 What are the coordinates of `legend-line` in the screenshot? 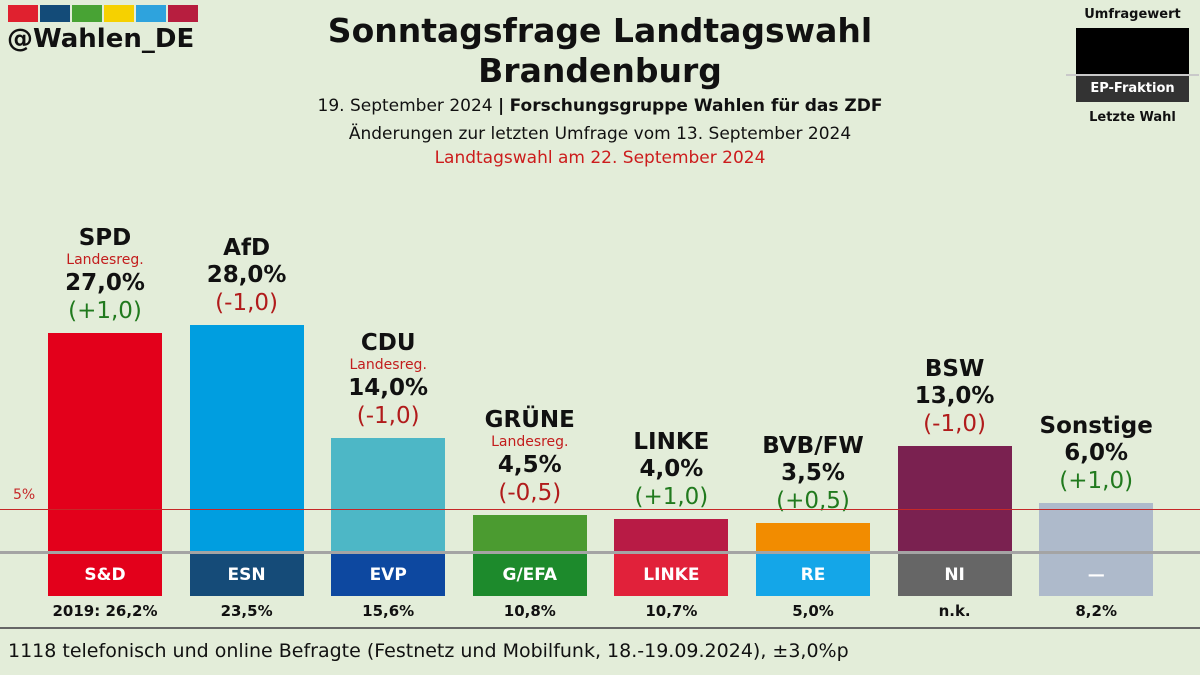 It's located at (1132, 75).